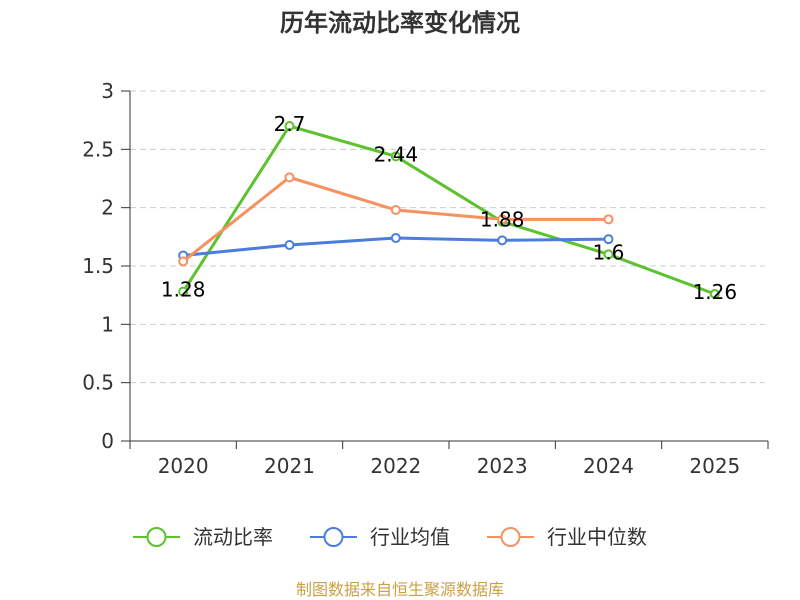  I want to click on legend-item: 流动比率, so click(203, 537).